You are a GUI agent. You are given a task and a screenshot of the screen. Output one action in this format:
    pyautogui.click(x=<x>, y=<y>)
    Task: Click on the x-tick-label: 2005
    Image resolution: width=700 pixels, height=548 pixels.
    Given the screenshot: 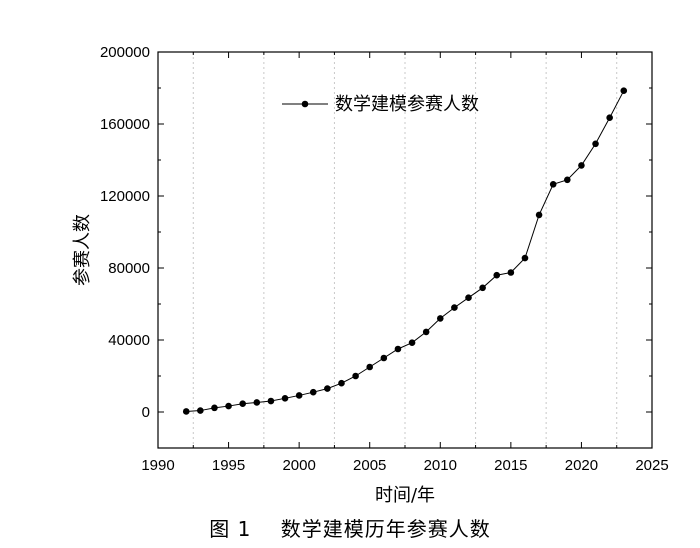 What is the action you would take?
    pyautogui.click(x=369, y=465)
    